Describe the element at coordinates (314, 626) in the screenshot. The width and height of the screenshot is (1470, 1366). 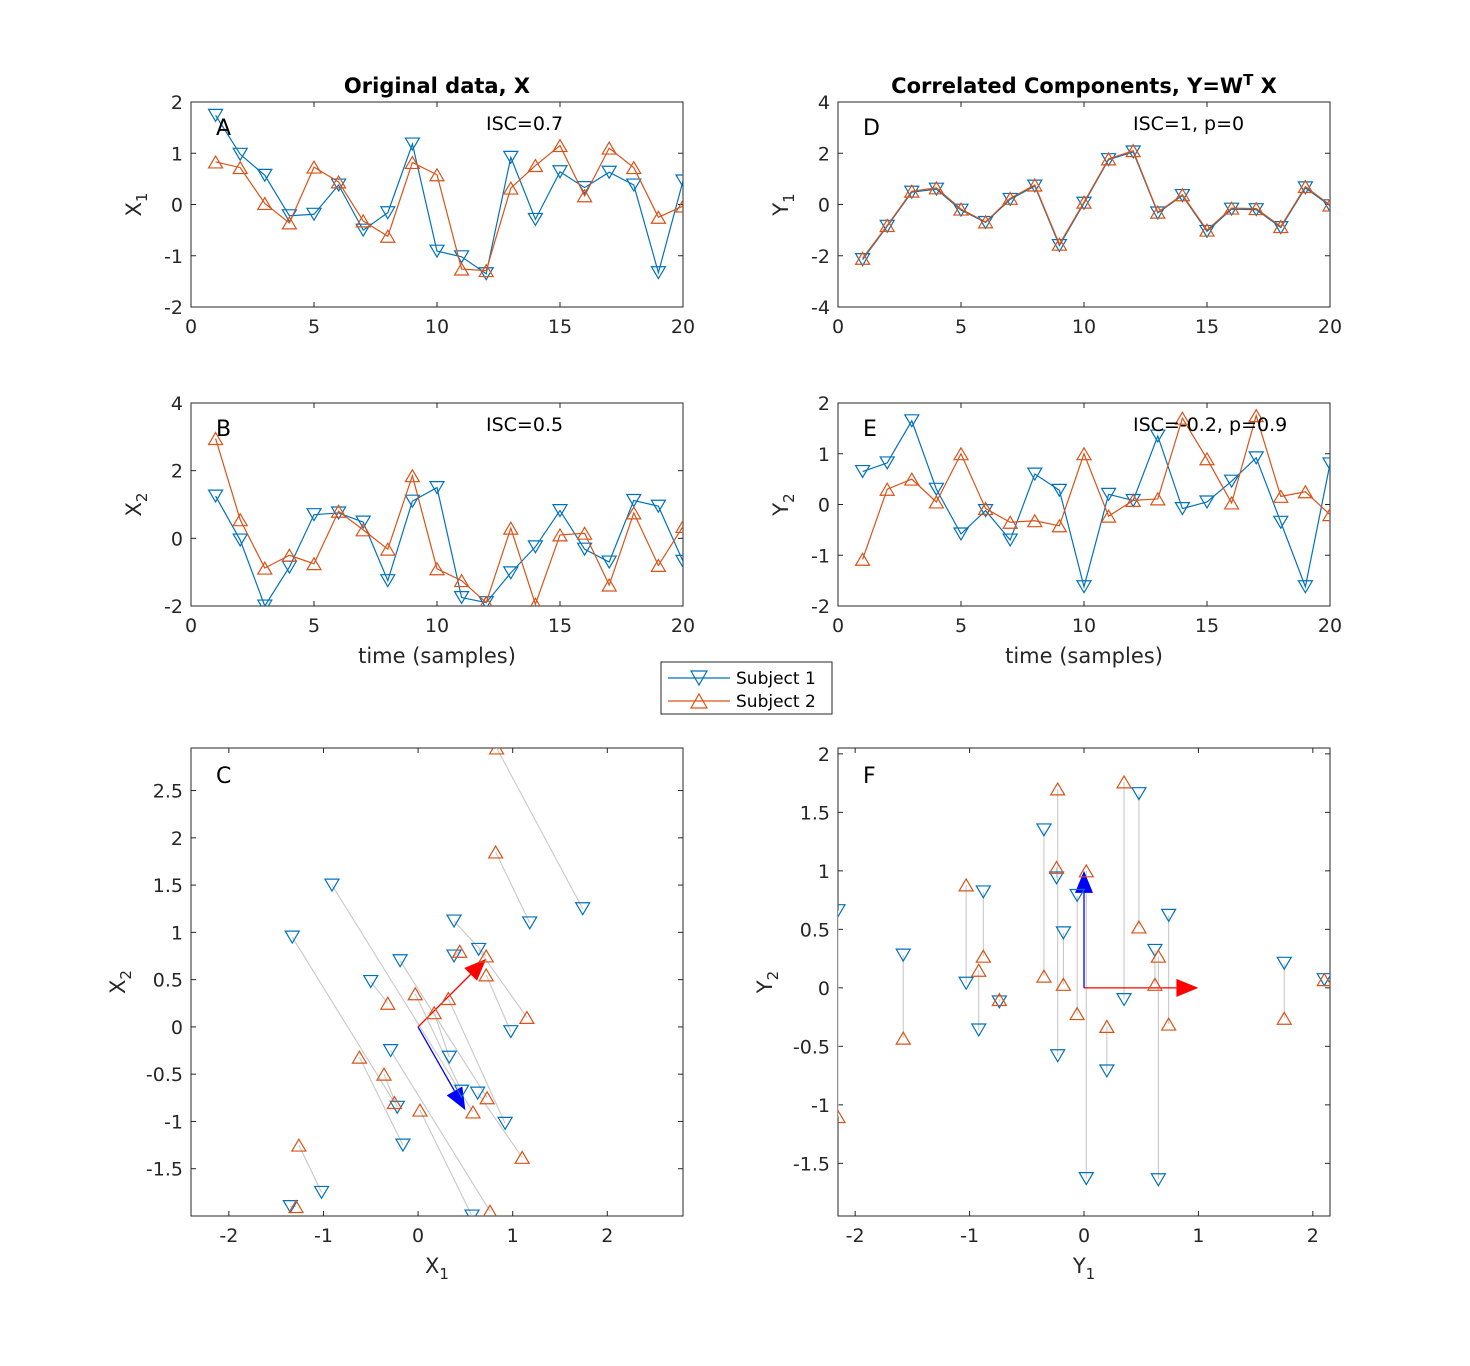
I see `xtick-label-B: 5` at that location.